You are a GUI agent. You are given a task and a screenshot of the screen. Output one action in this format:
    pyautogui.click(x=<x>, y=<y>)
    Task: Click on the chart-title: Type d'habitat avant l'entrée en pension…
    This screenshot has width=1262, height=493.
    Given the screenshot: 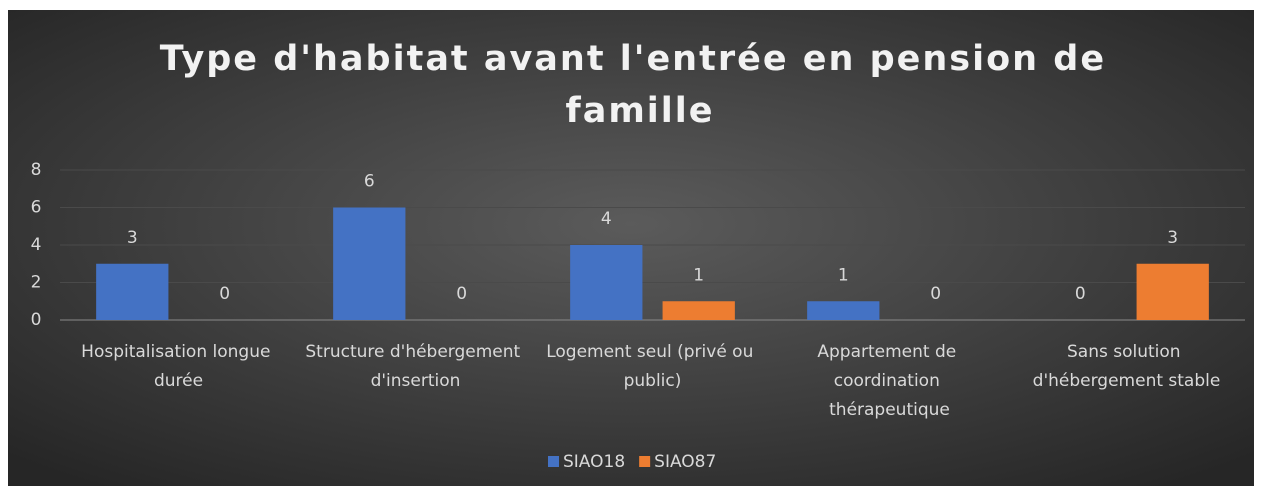 What is the action you would take?
    pyautogui.click(x=640, y=85)
    